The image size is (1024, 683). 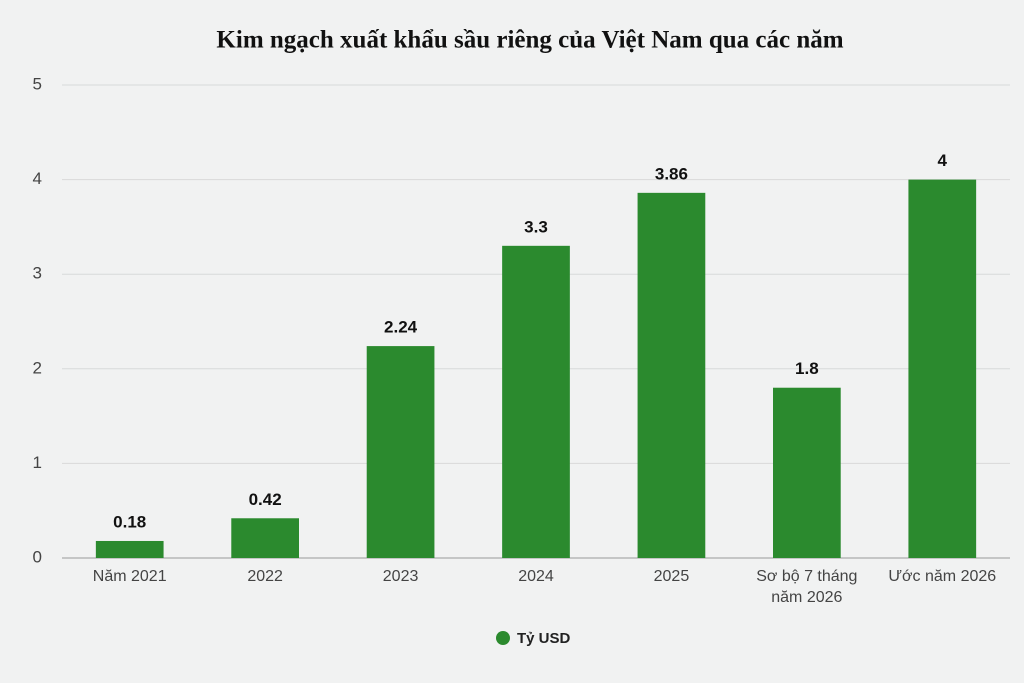 What do you see at coordinates (671, 173) in the screenshot?
I see `value-label: 3.86` at bounding box center [671, 173].